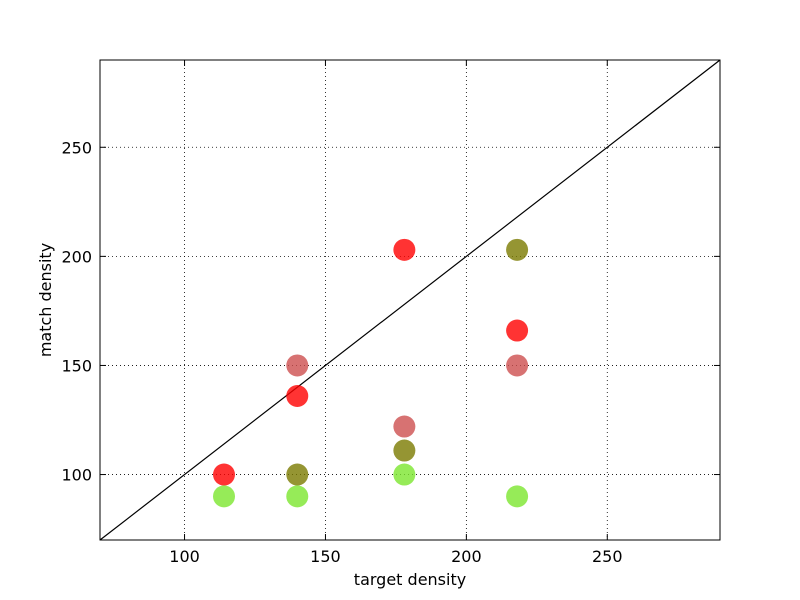 This screenshot has width=800, height=600. Describe the element at coordinates (76, 365) in the screenshot. I see `y-tick-label: 150` at that location.